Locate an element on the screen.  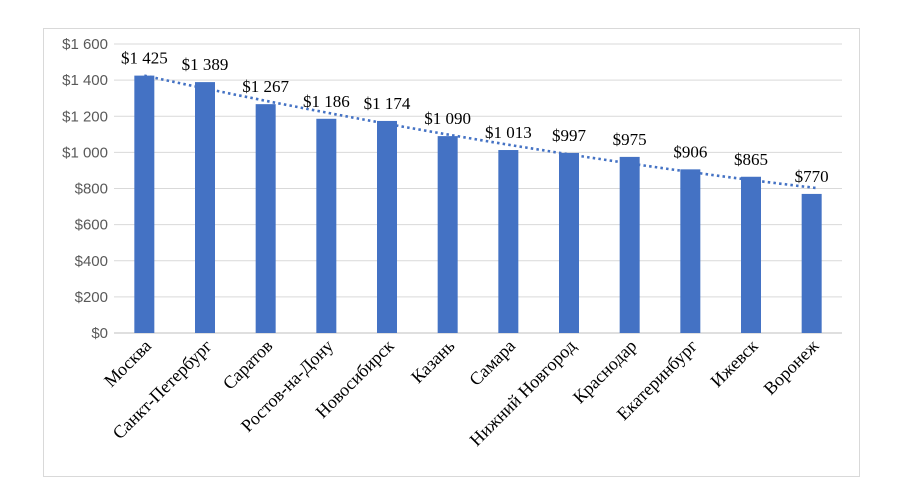
data-label: $1 267 is located at coordinates (265, 86).